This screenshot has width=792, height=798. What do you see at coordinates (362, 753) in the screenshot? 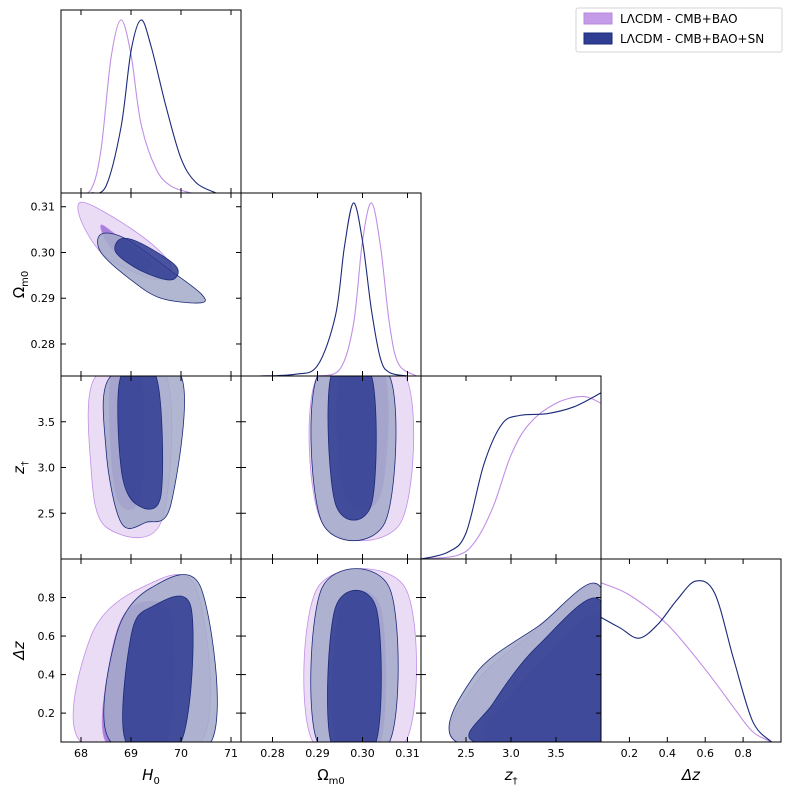
I see `x-tick-label: 0.30` at bounding box center [362, 753].